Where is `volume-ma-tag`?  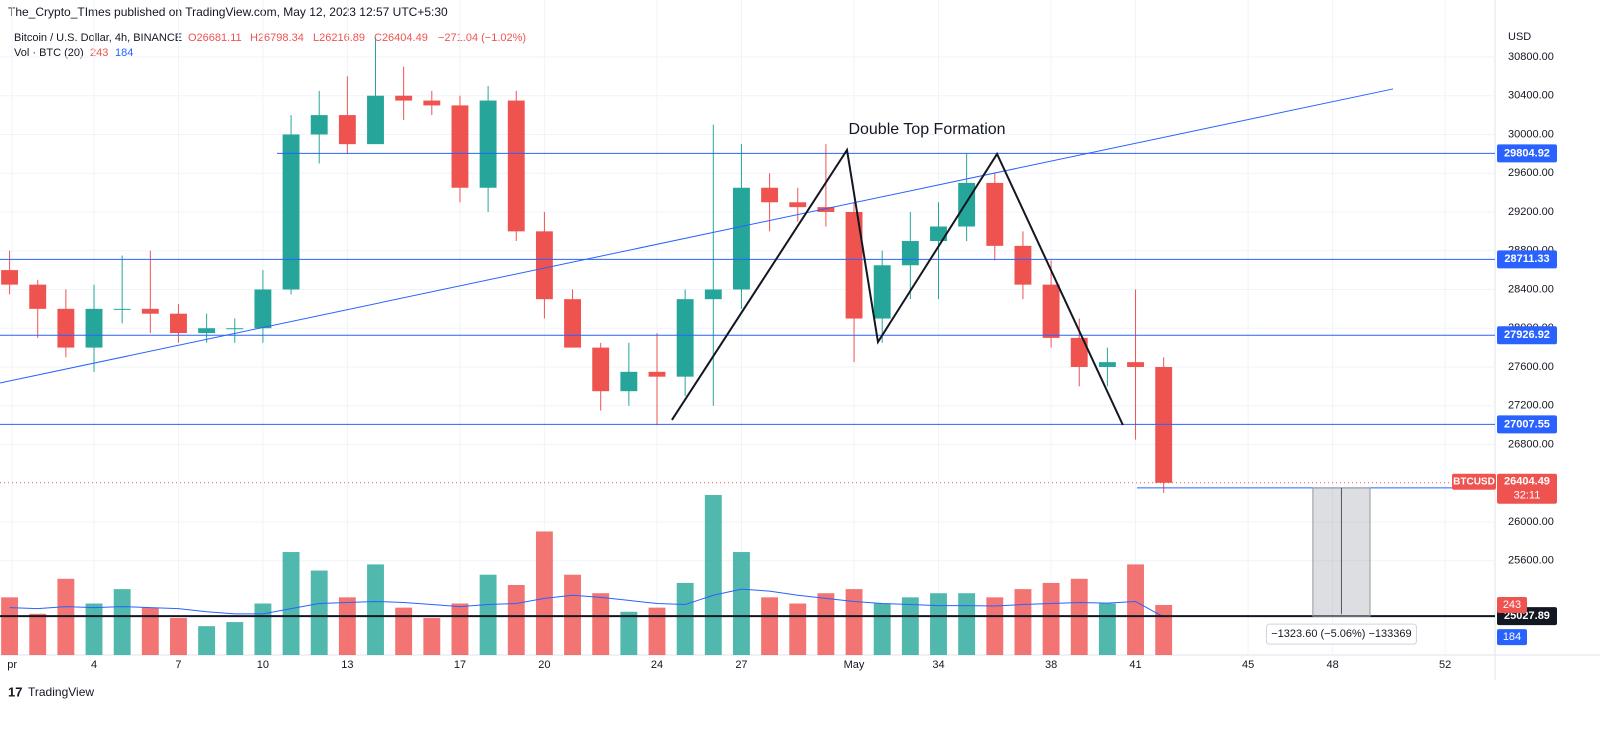 volume-ma-tag is located at coordinates (1512, 637).